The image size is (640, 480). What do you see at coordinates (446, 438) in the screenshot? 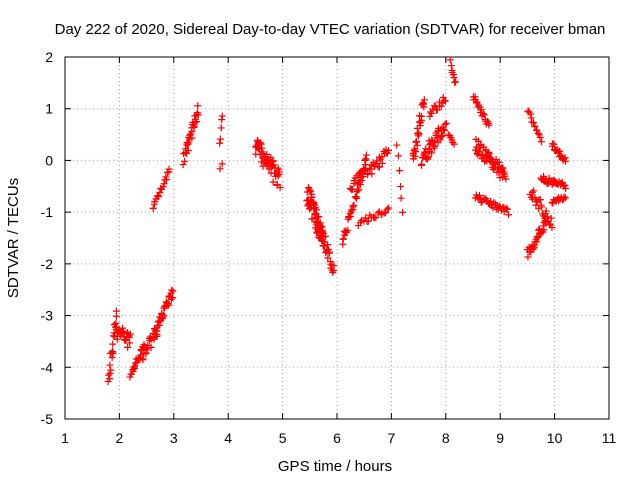
I see `x-tick-label: 8` at bounding box center [446, 438].